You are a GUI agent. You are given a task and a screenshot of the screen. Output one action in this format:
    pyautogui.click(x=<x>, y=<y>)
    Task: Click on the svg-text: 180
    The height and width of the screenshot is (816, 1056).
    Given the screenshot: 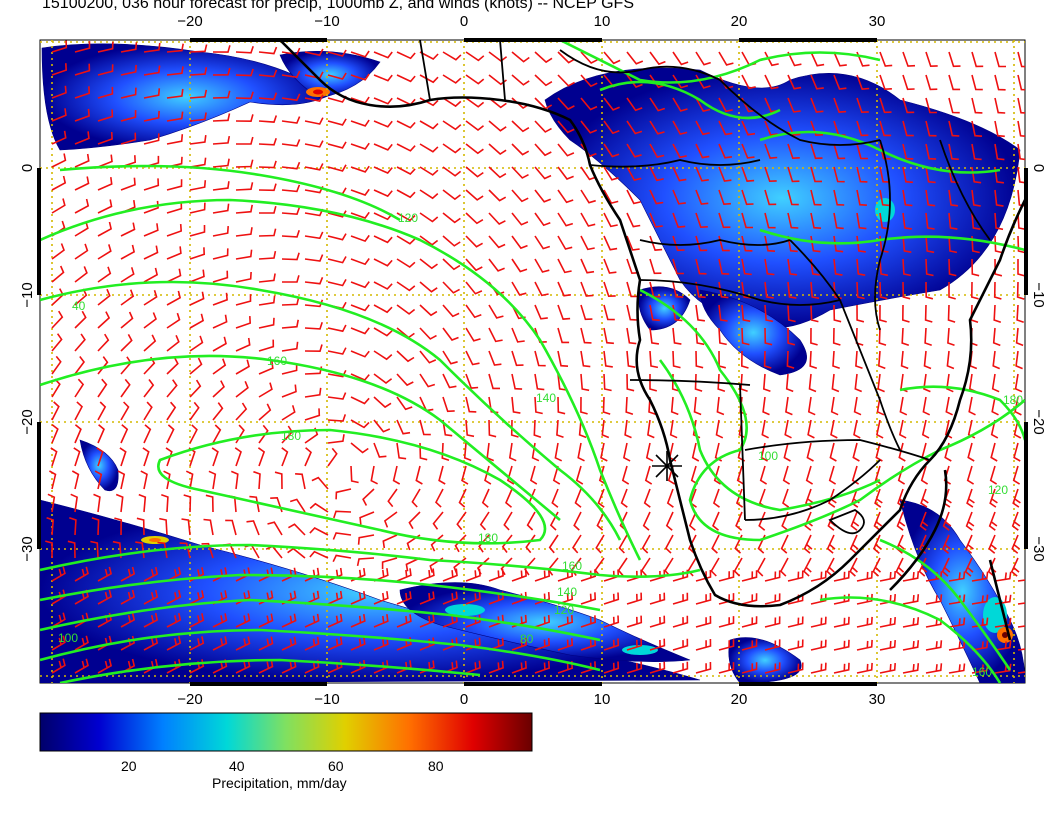 What is the action you would take?
    pyautogui.click(x=1013, y=400)
    